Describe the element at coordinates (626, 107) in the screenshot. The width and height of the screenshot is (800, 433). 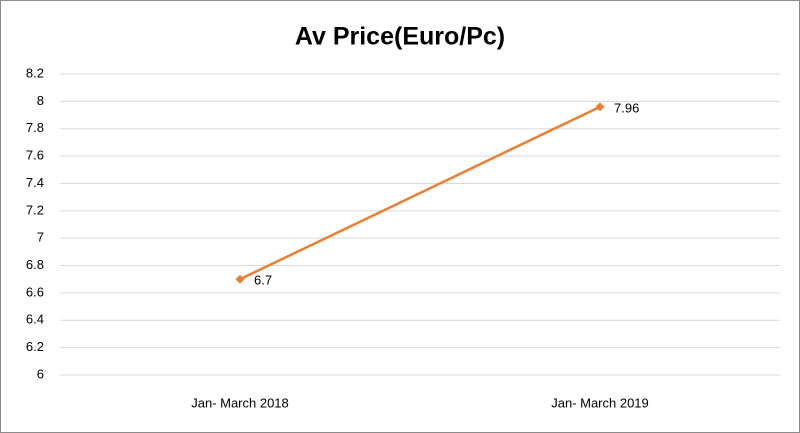
I see `data-label: 7.96` at that location.